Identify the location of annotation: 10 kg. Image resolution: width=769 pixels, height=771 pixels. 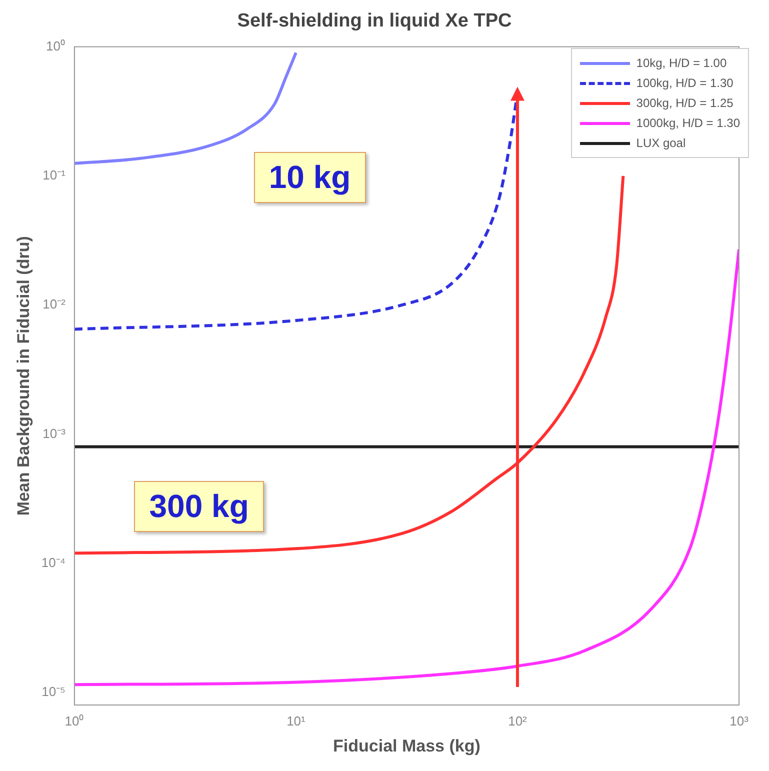
(310, 178).